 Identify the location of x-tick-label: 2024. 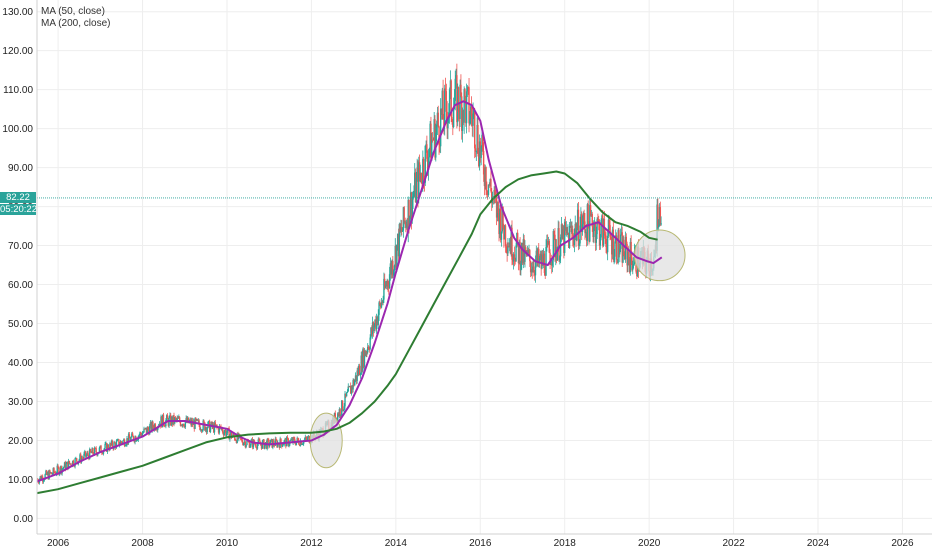
(818, 543).